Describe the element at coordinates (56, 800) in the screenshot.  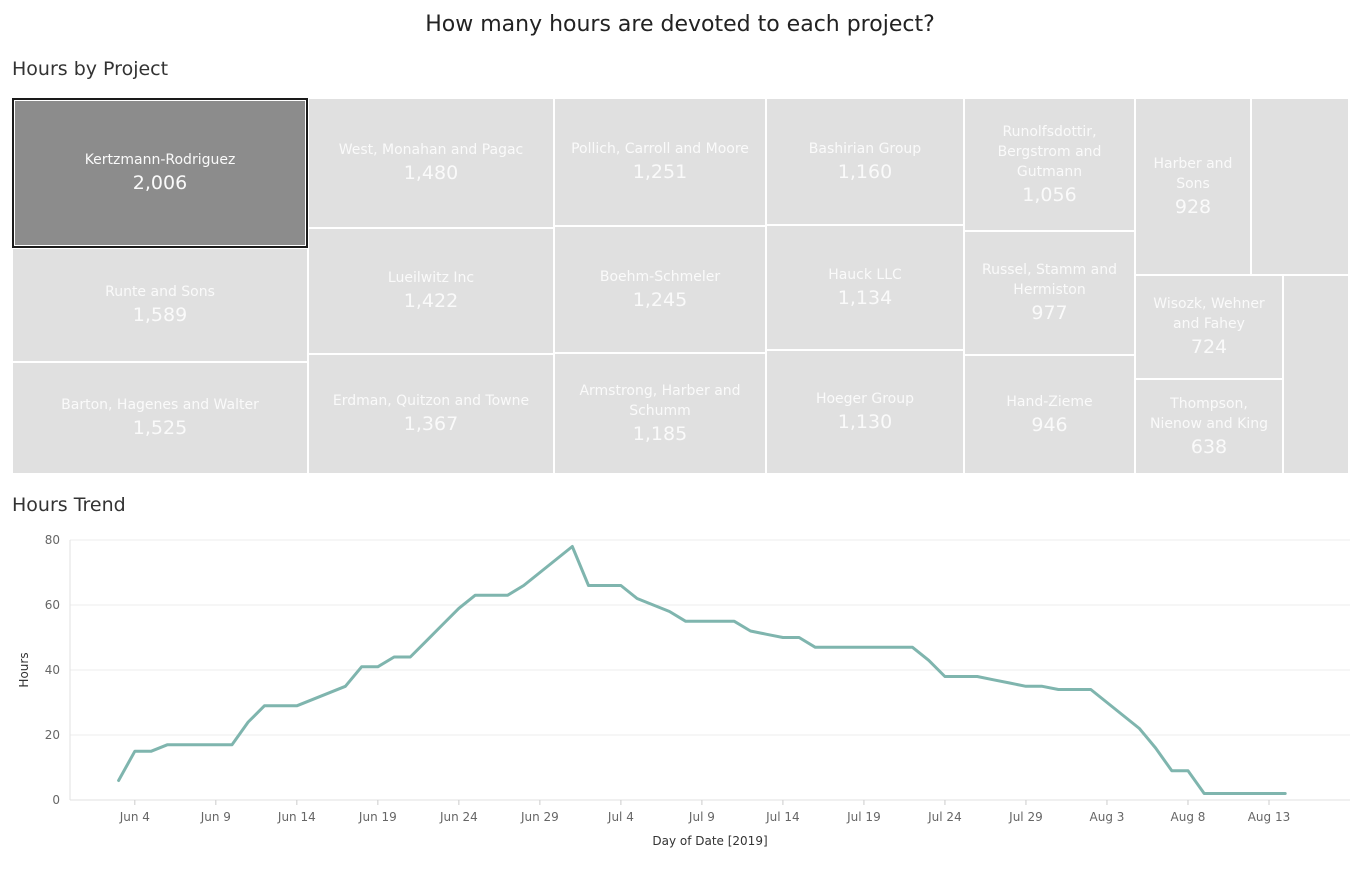
I see `y-tick-label: 0` at that location.